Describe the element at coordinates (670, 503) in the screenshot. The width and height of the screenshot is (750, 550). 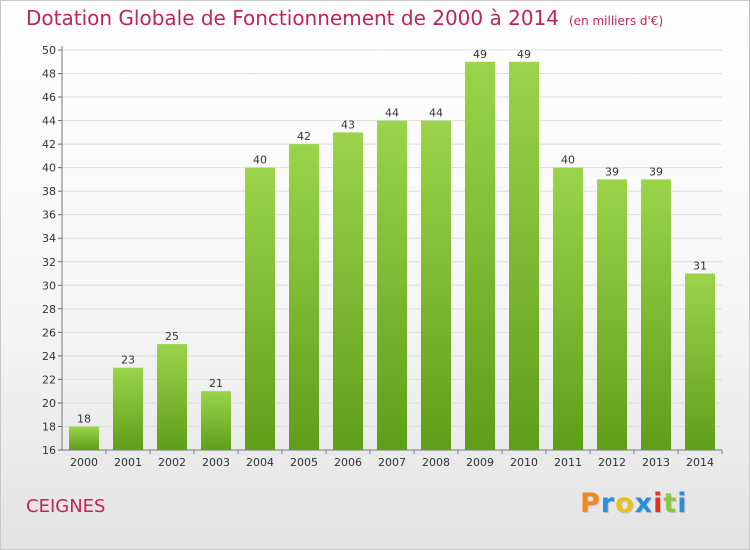
I see `logo-letter: t` at that location.